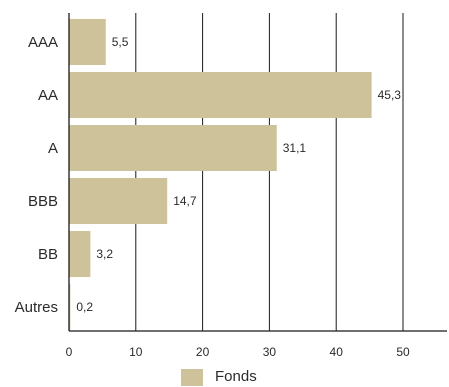  I want to click on category-label-autres: Autres, so click(36, 307).